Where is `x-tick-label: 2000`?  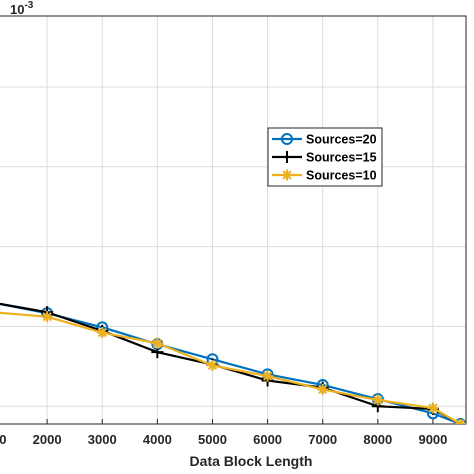 x-tick-label: 2000 is located at coordinates (47, 439).